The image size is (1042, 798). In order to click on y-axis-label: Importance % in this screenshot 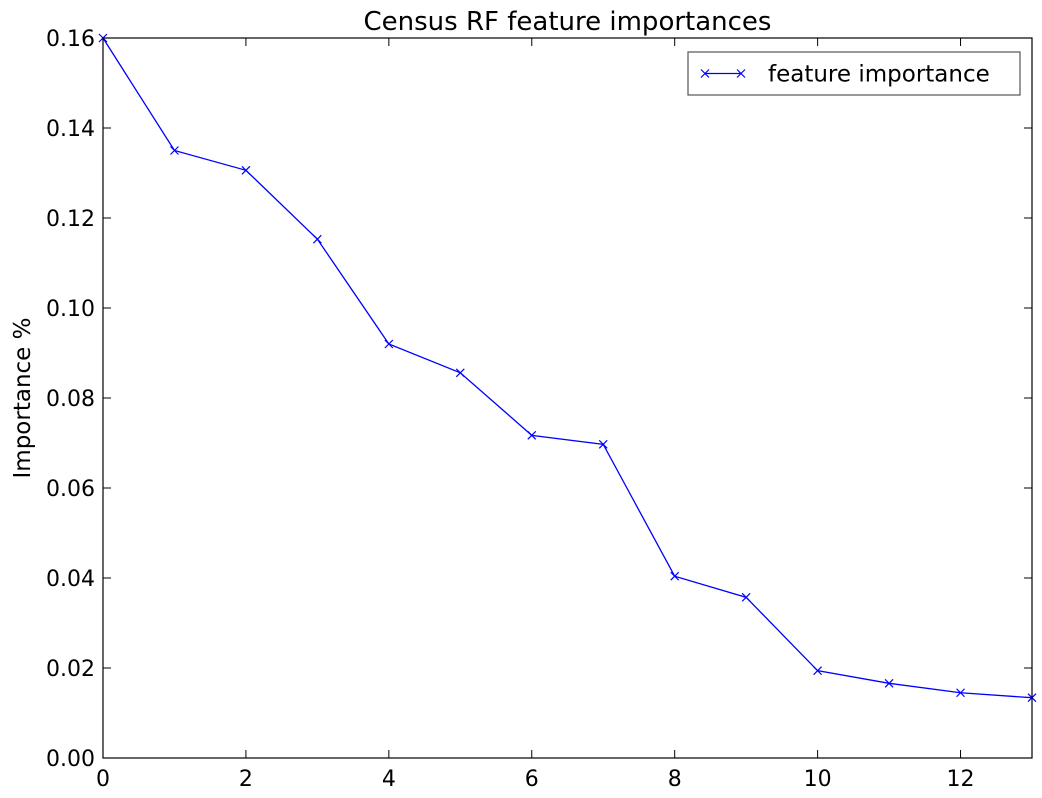, I will do `click(23, 398)`.